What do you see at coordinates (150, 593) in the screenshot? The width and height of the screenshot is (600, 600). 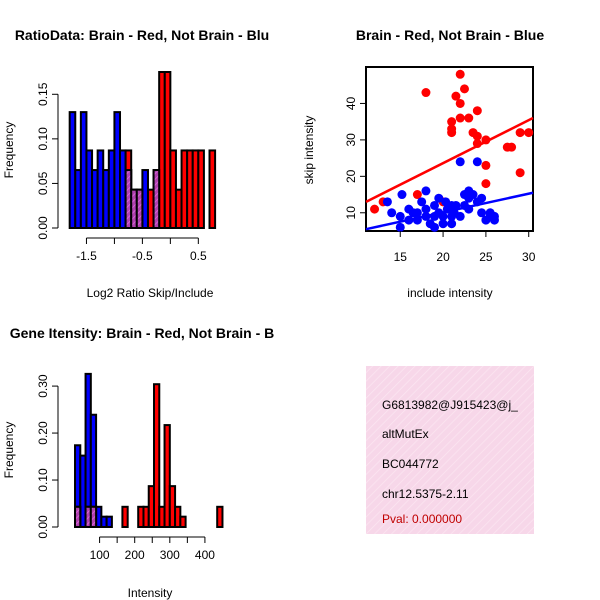 I see `intensity-histogram-xlabel: Intensity` at bounding box center [150, 593].